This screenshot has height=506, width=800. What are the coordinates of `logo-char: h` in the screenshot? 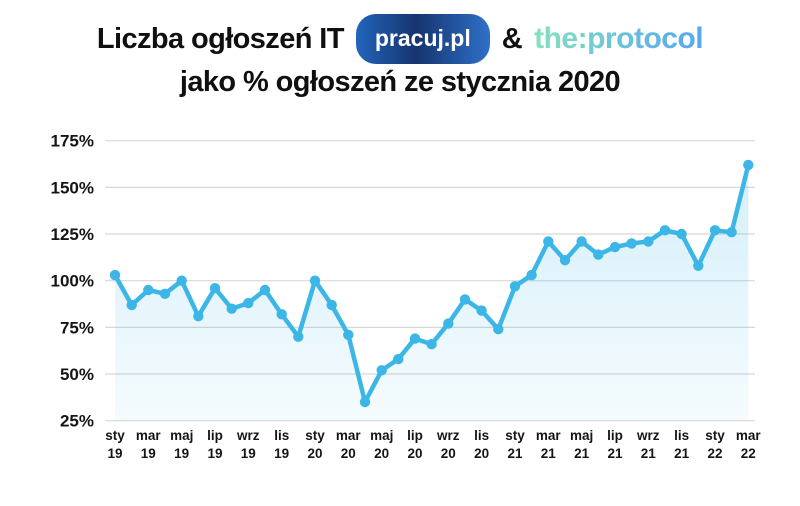 It's located at (552, 38).